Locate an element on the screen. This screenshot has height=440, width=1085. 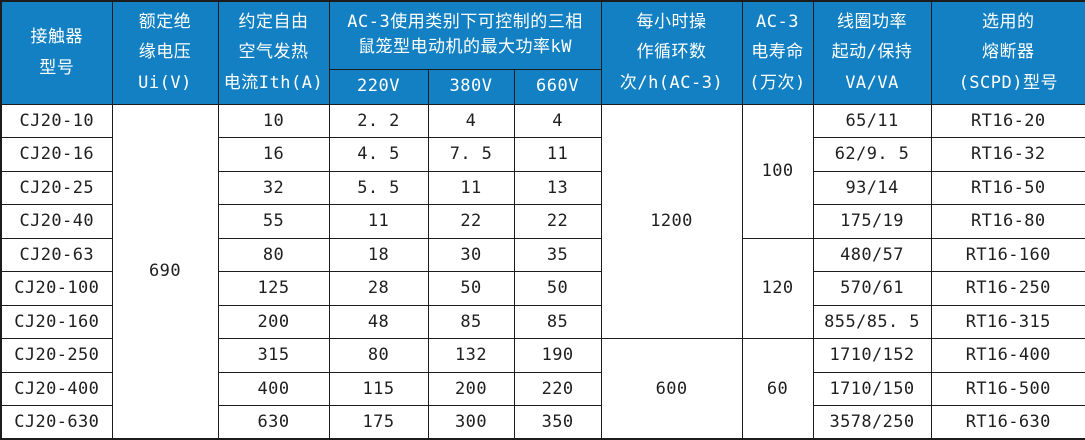
kw380-cell: 85 is located at coordinates (471, 321).